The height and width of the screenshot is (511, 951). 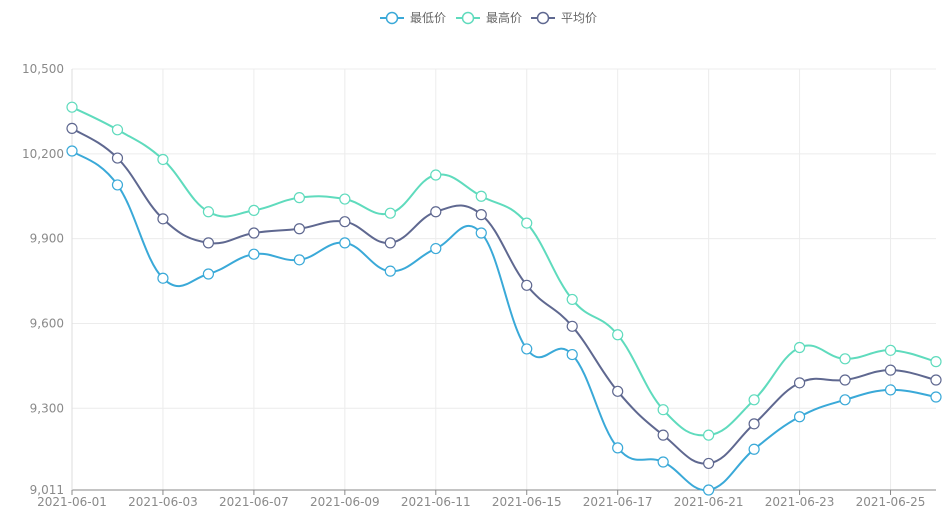 I want to click on legend-label: 平均价, so click(x=579, y=18).